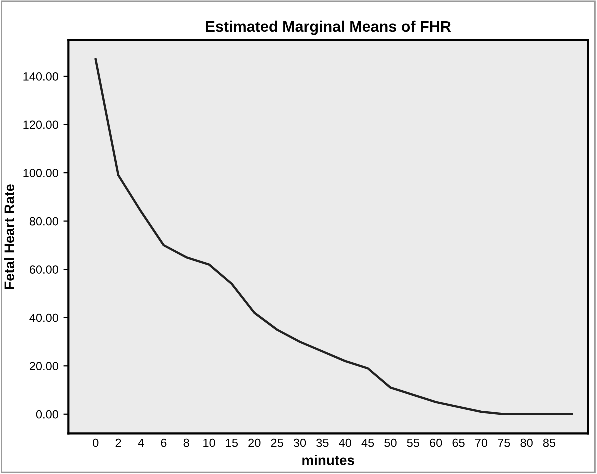  Describe the element at coordinates (549, 443) in the screenshot. I see `x-tick-label: 85` at that location.